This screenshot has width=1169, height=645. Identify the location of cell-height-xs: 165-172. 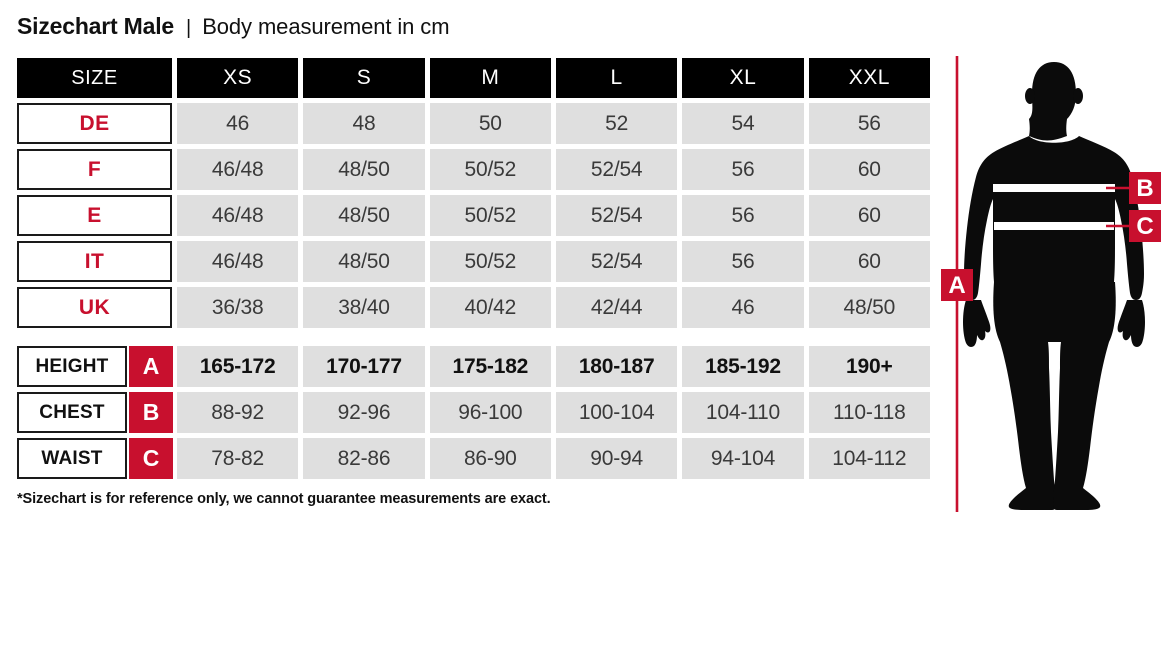
(238, 366).